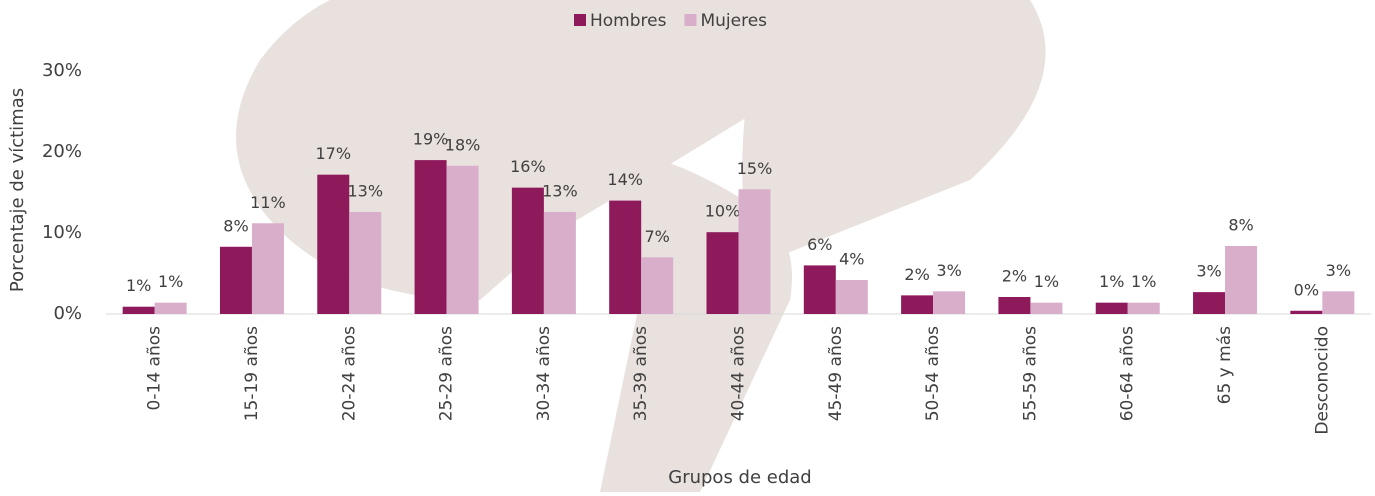  Describe the element at coordinates (333, 153) in the screenshot. I see `value-label: 17%` at that location.